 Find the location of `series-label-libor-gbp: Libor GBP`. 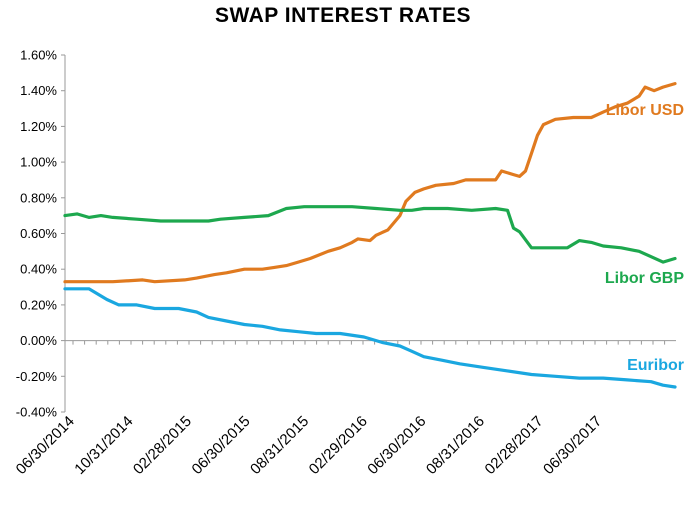

series-label-libor-gbp: Libor GBP is located at coordinates (644, 278).